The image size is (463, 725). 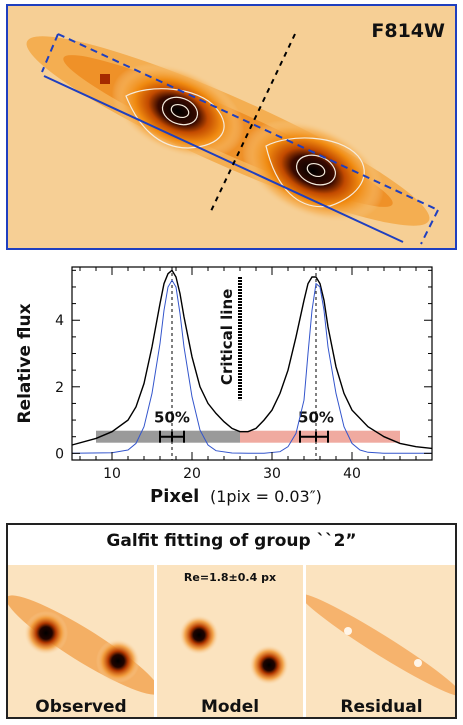 What do you see at coordinates (192, 474) in the screenshot?
I see `x-tick-label: 20` at bounding box center [192, 474].